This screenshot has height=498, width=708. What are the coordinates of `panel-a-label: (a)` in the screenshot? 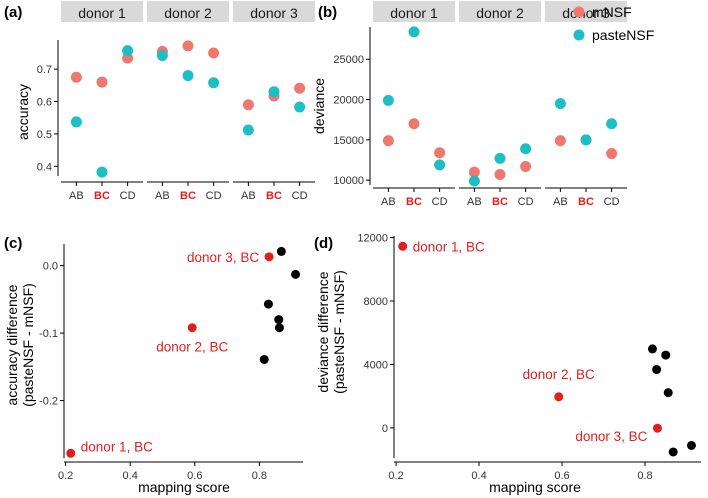 It's located at (13, 12).